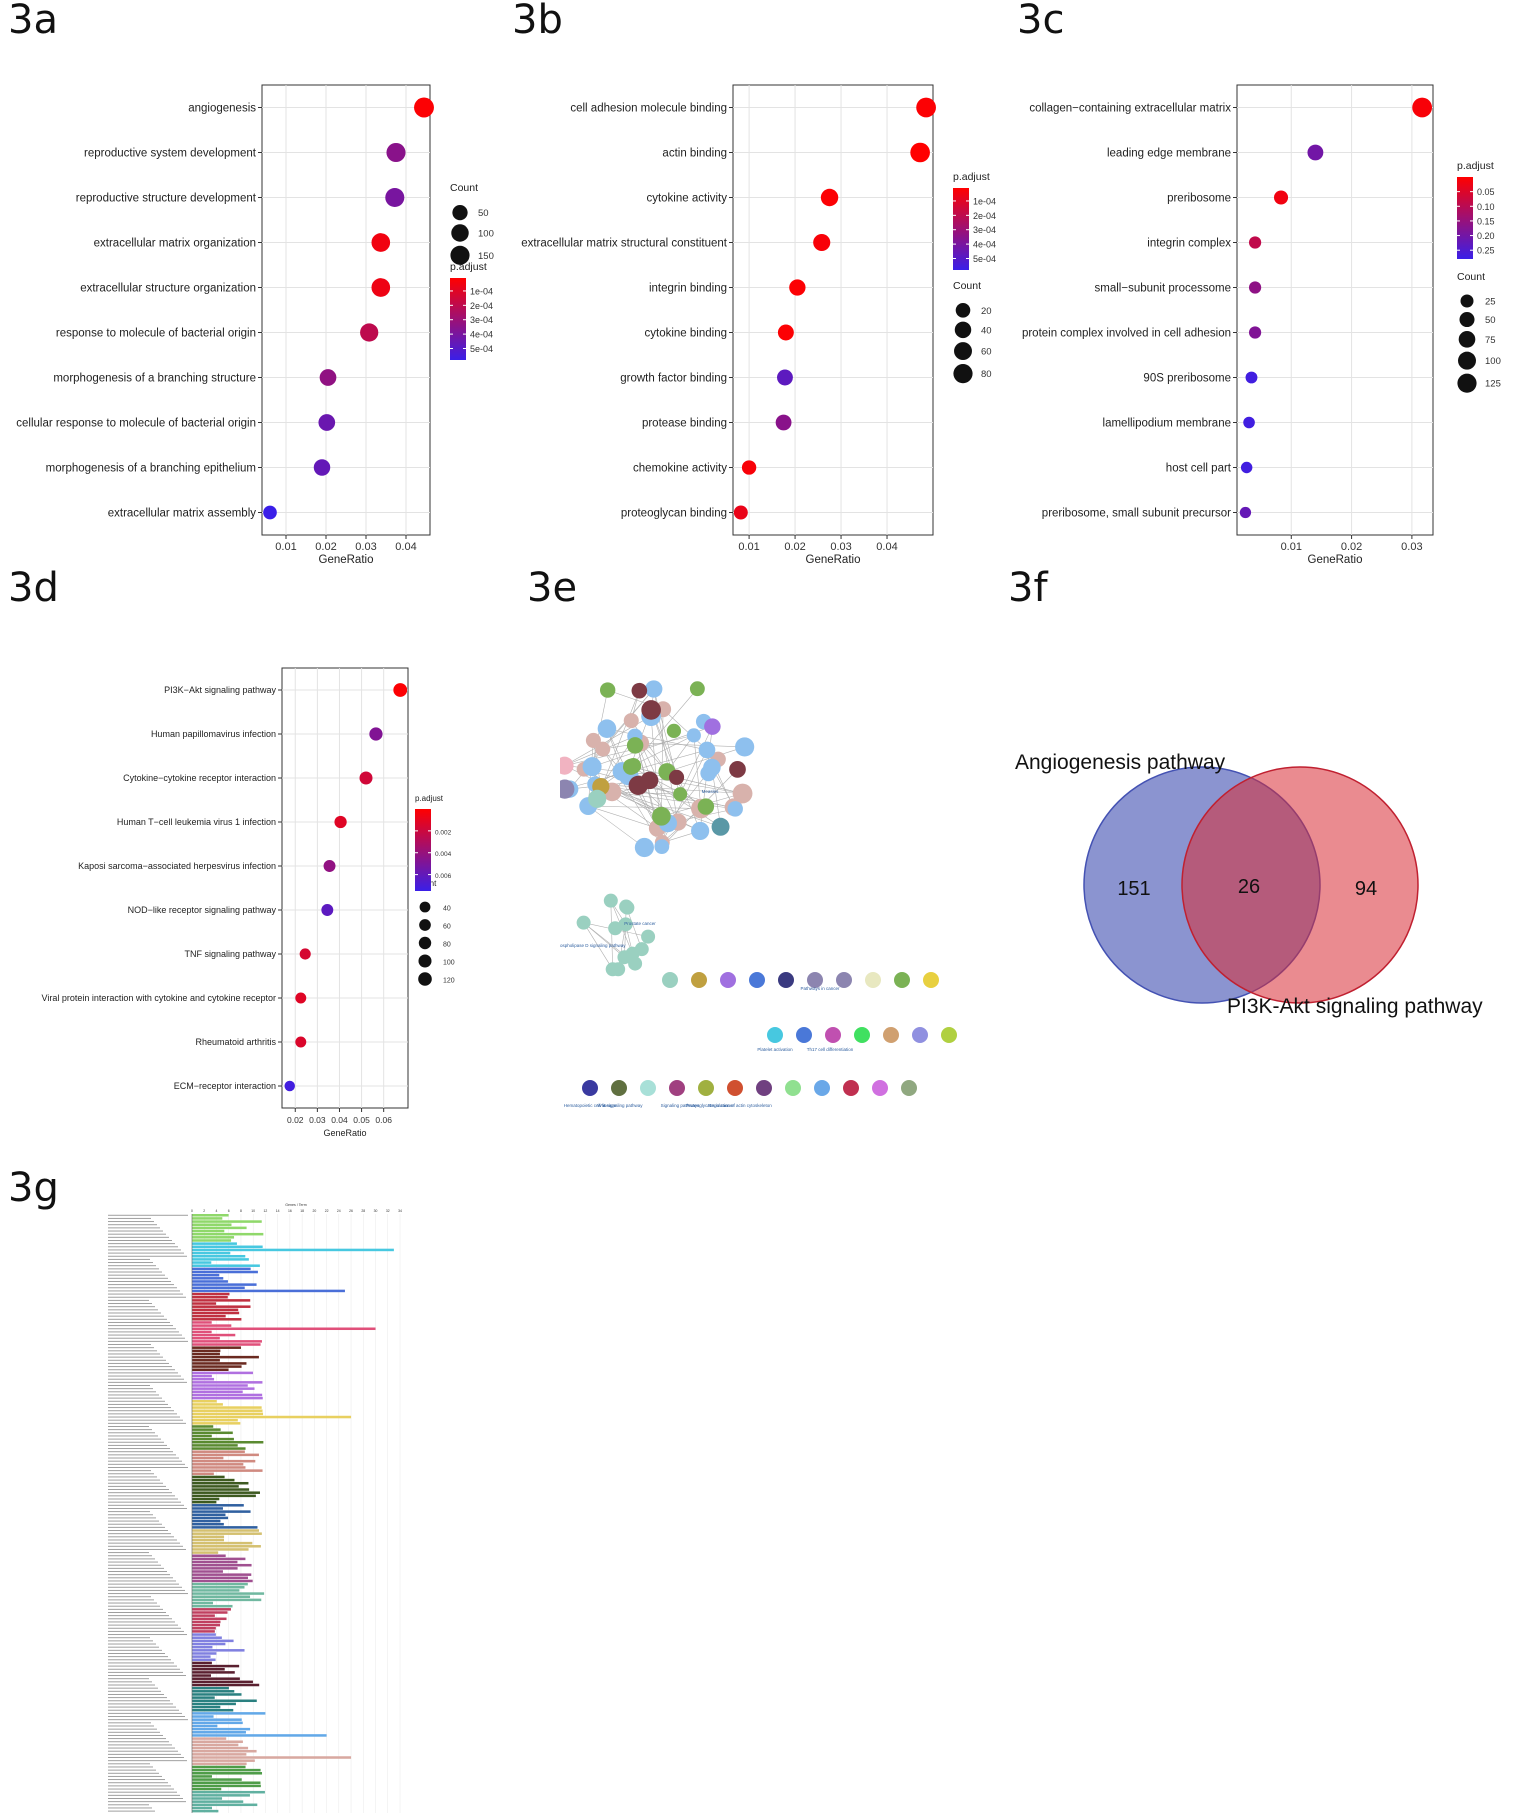 This screenshot has width=1514, height=1813. What do you see at coordinates (302, 1211) in the screenshot?
I see `bar-tick-label: 18` at bounding box center [302, 1211].